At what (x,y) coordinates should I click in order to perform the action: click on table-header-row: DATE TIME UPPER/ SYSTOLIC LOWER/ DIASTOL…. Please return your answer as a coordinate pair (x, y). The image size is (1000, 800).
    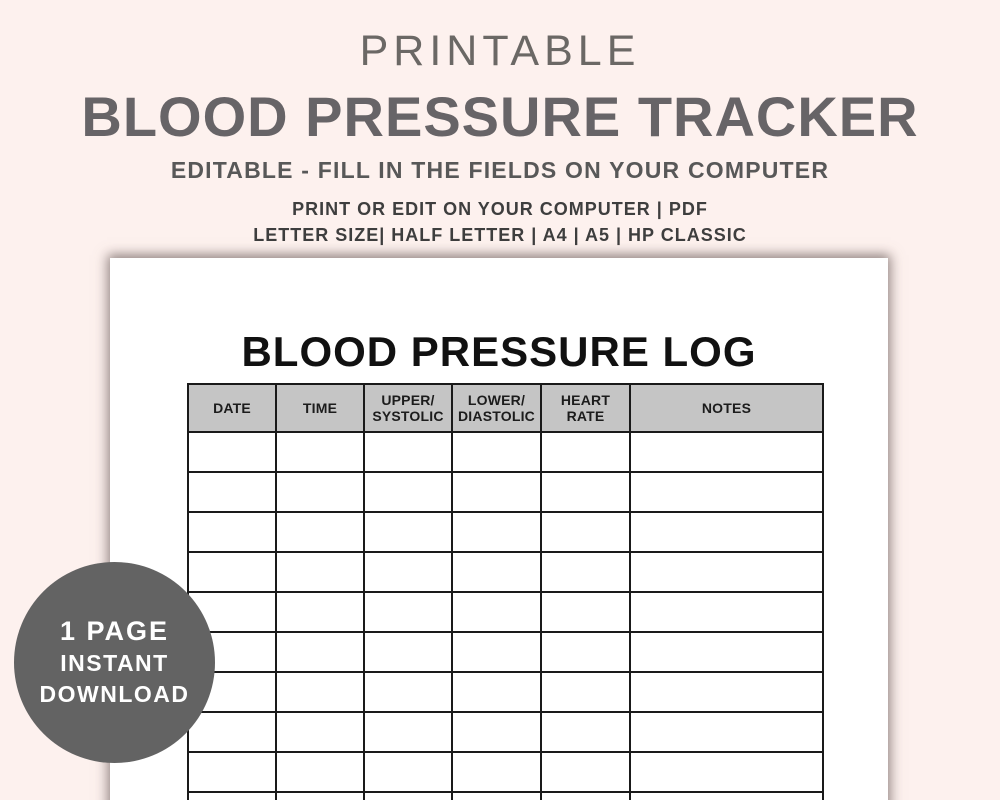
    Looking at the image, I should click on (505, 408).